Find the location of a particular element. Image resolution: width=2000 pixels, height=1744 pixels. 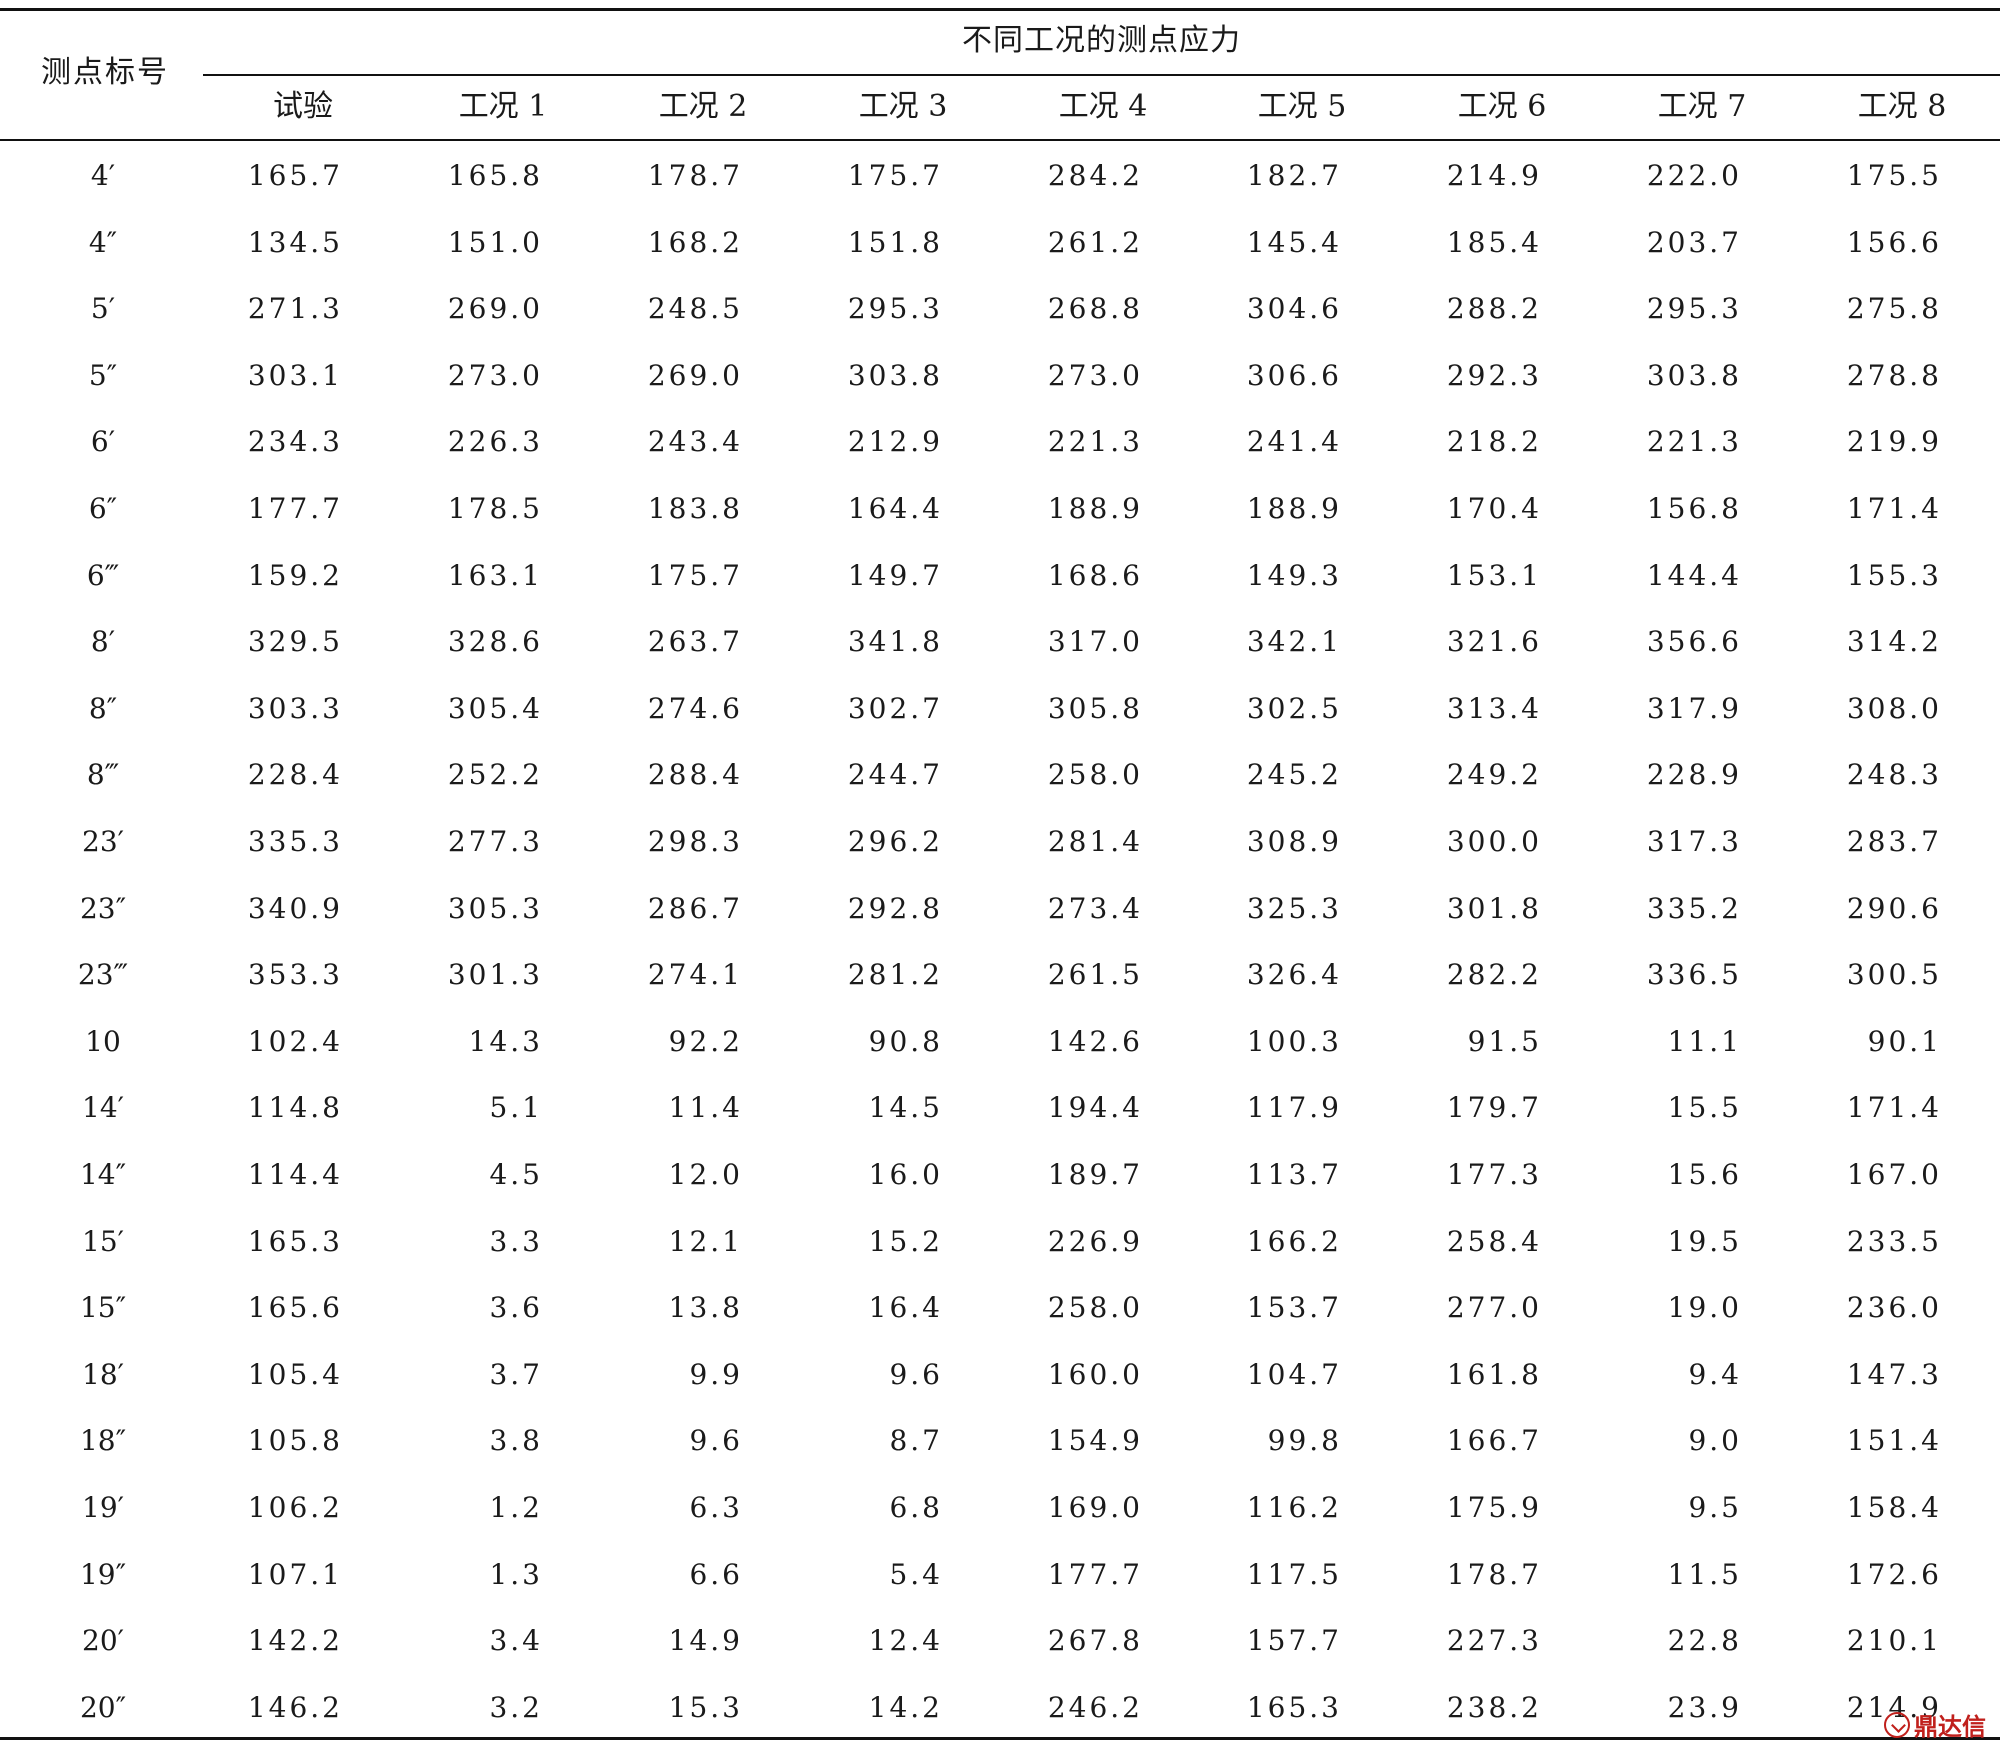

table-cell: 271.3 is located at coordinates (295, 308).